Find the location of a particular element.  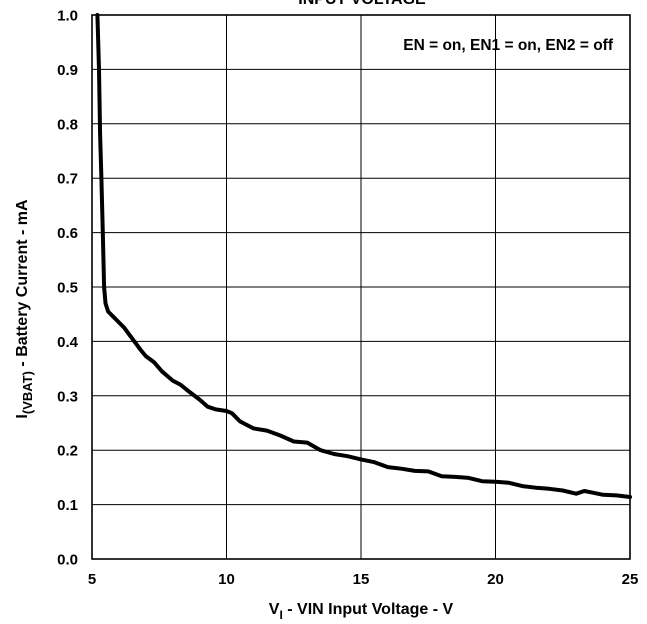

x-tick-labels: 5 10 15 20 25 is located at coordinates (363, 579).